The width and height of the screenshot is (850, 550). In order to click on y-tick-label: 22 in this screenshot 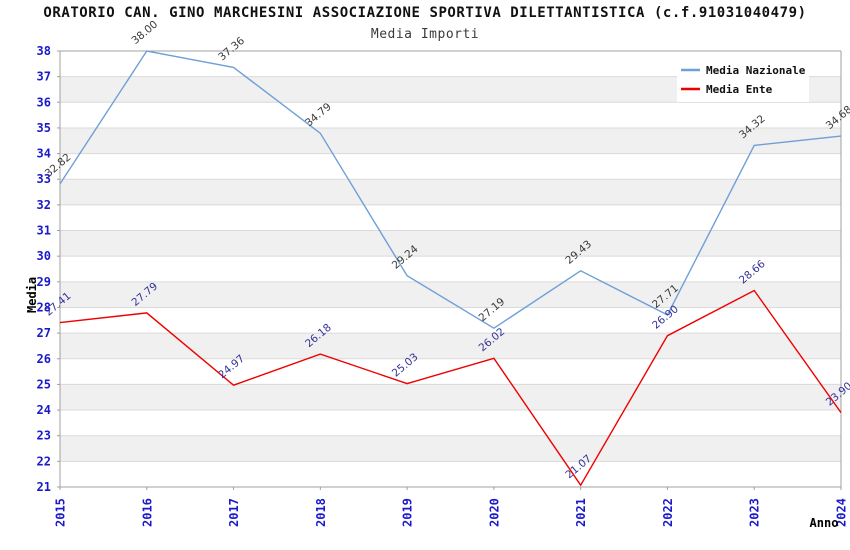, I will do `click(44, 461)`.